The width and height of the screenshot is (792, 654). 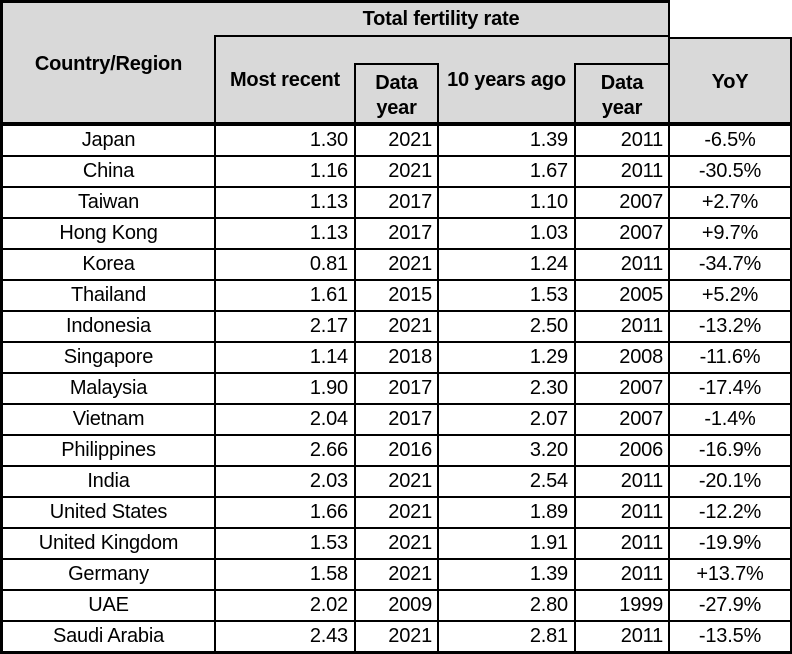 I want to click on cell-10-years-ago: 1.10, so click(x=507, y=203).